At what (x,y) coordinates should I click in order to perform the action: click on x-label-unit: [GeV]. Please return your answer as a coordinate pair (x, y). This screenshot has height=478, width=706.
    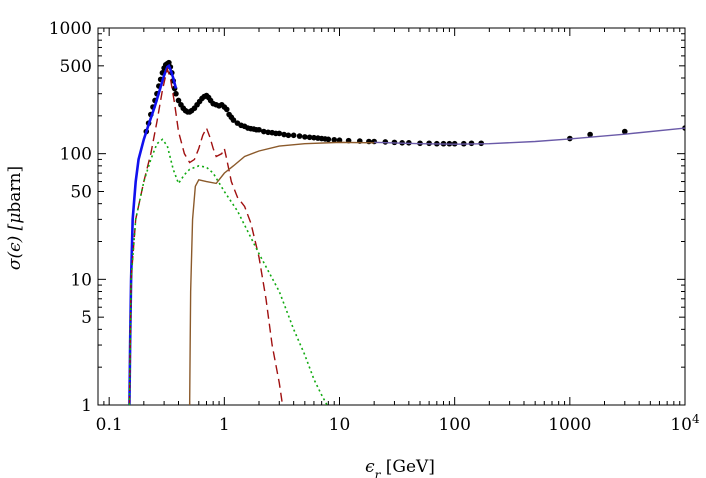
    Looking at the image, I should click on (407, 467).